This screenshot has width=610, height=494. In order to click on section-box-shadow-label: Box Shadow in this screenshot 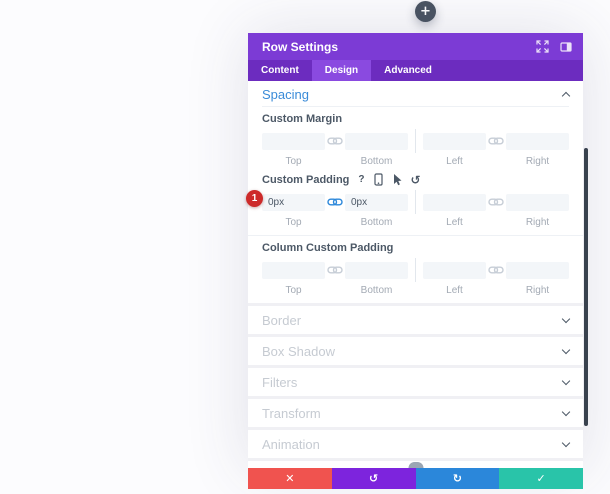, I will do `click(298, 351)`.